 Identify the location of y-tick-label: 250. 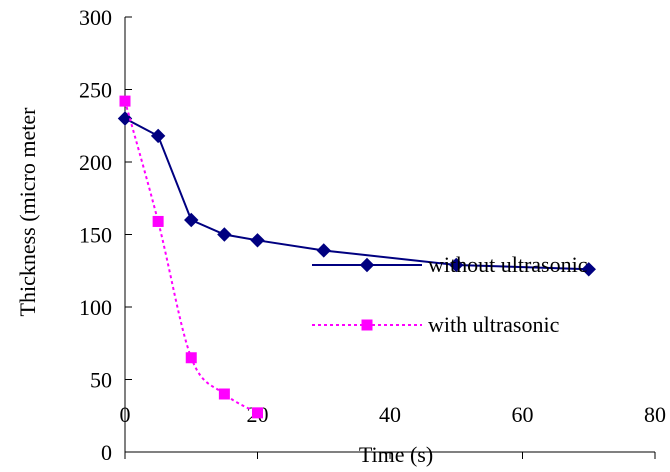
(95, 90).